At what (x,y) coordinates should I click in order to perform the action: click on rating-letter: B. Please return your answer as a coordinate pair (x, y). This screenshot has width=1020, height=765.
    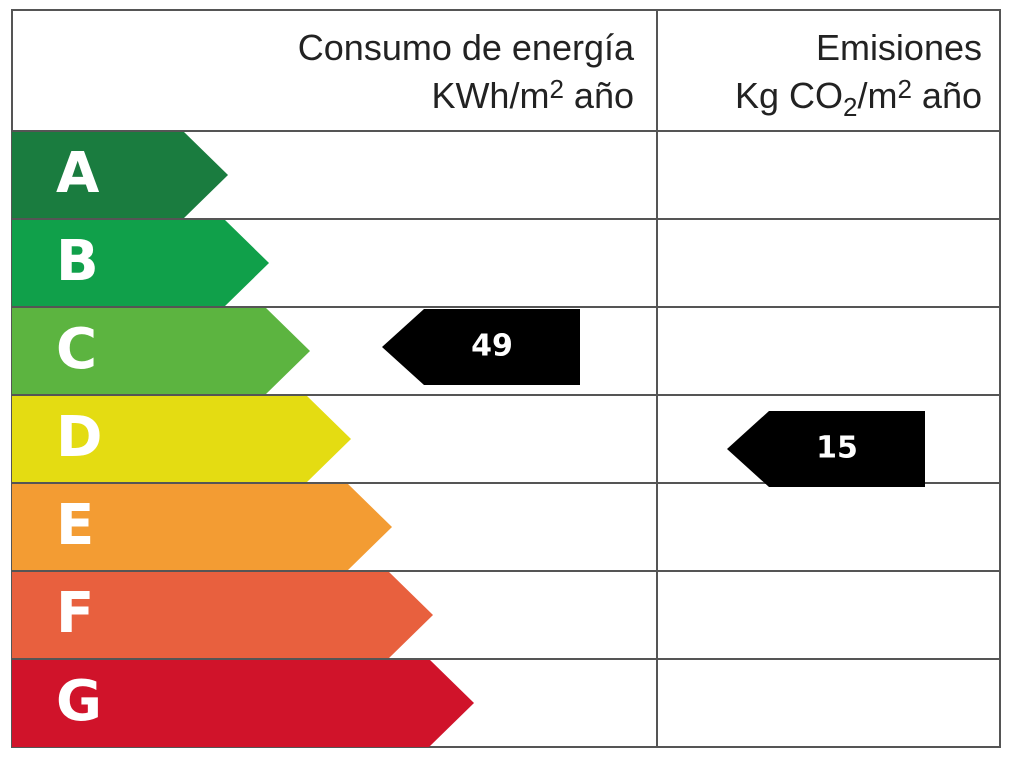
    Looking at the image, I should click on (77, 261).